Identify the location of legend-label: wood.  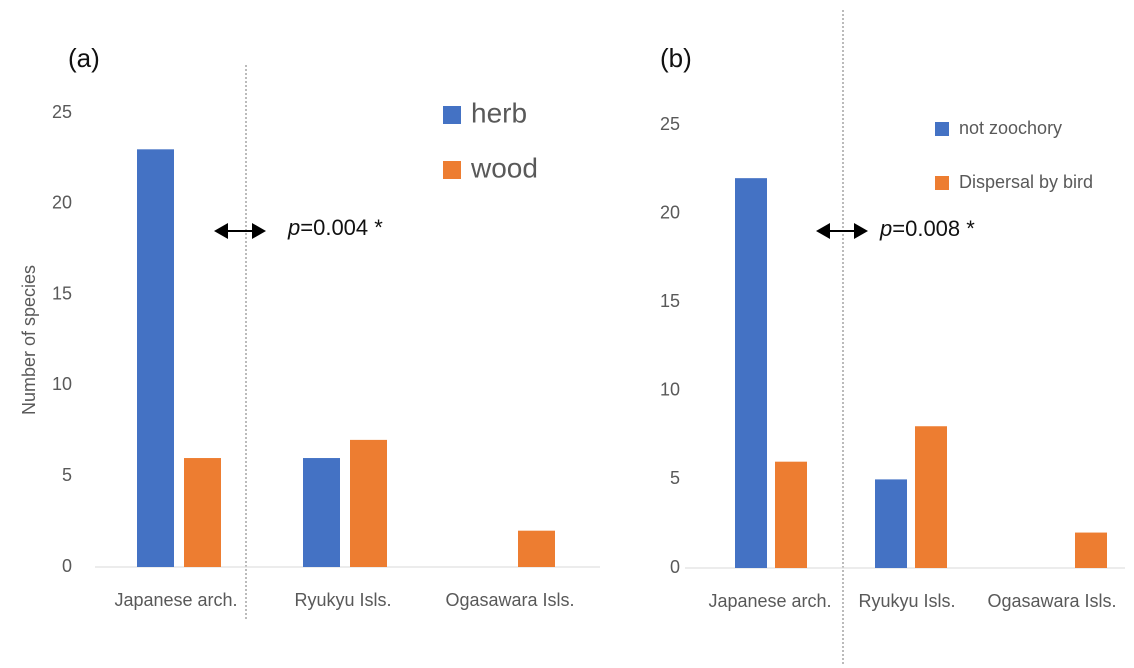
(504, 167).